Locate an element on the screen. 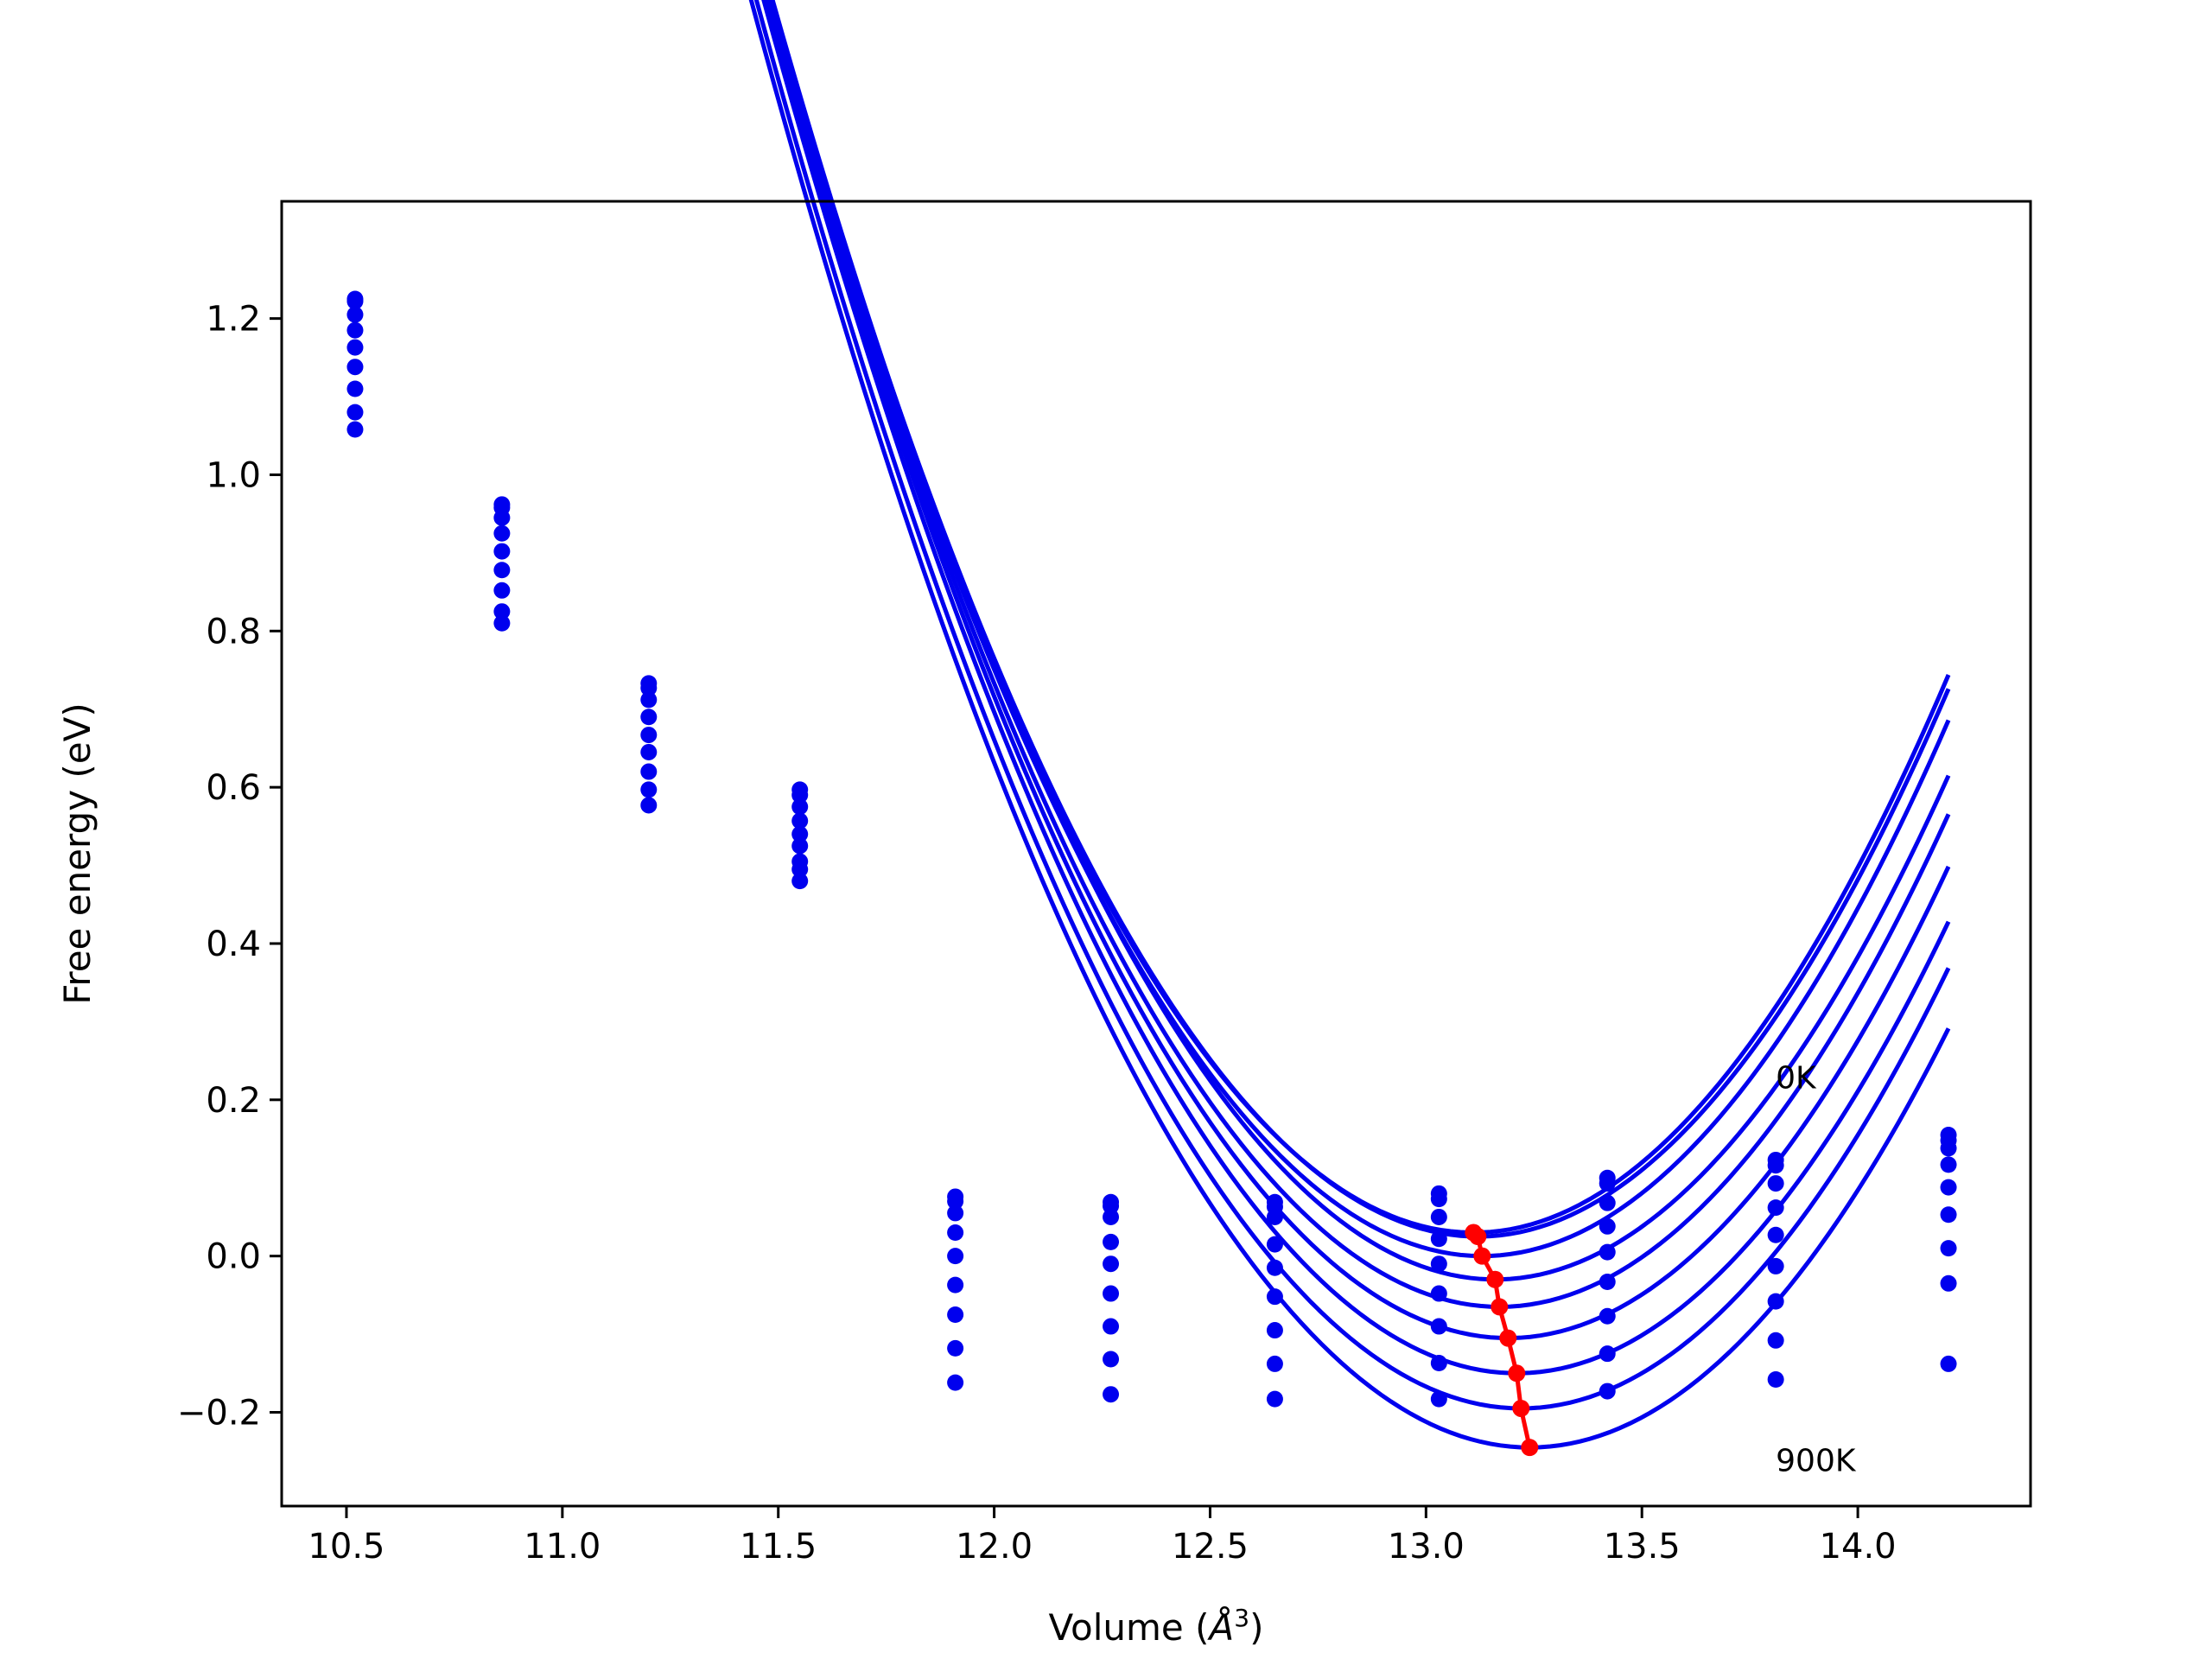  x-tick-label: 13.0 is located at coordinates (1426, 1547).